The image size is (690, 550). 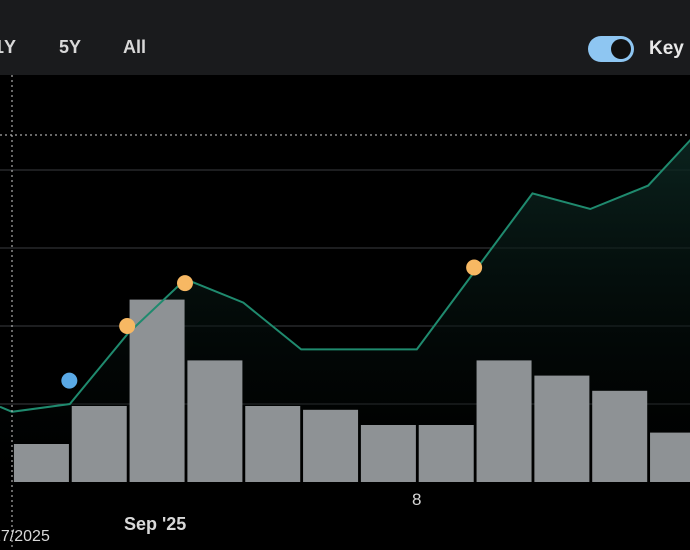 I want to click on range-all-button: All, so click(x=135, y=47).